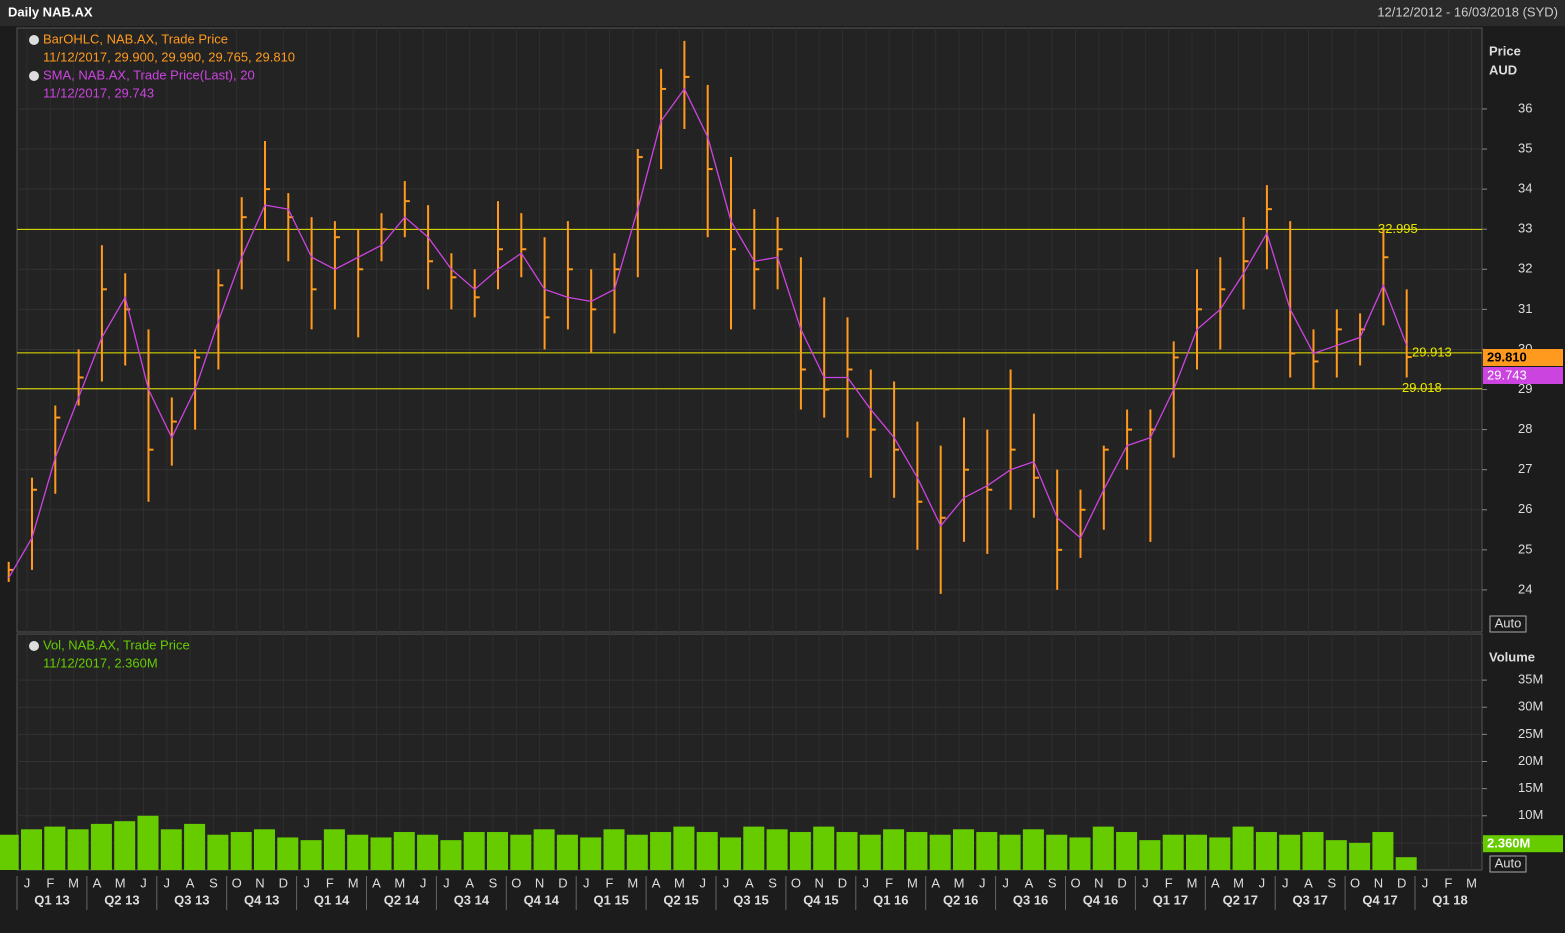  I want to click on quarter-label: Q1 15, so click(610, 899).